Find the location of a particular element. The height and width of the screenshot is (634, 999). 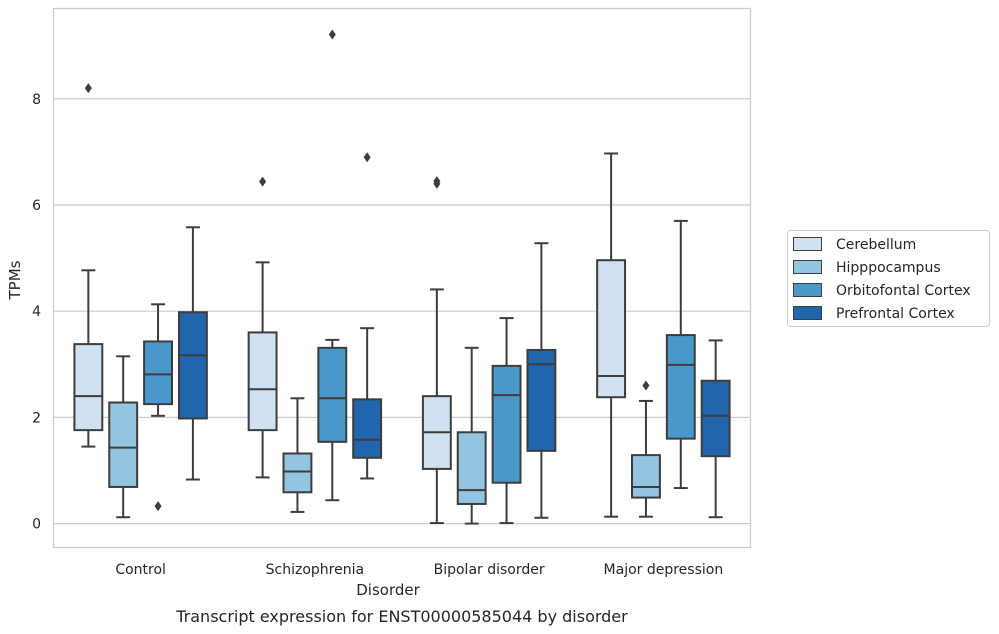

y-tick-labels: 0 2 4 6 8 is located at coordinates (36, 312).